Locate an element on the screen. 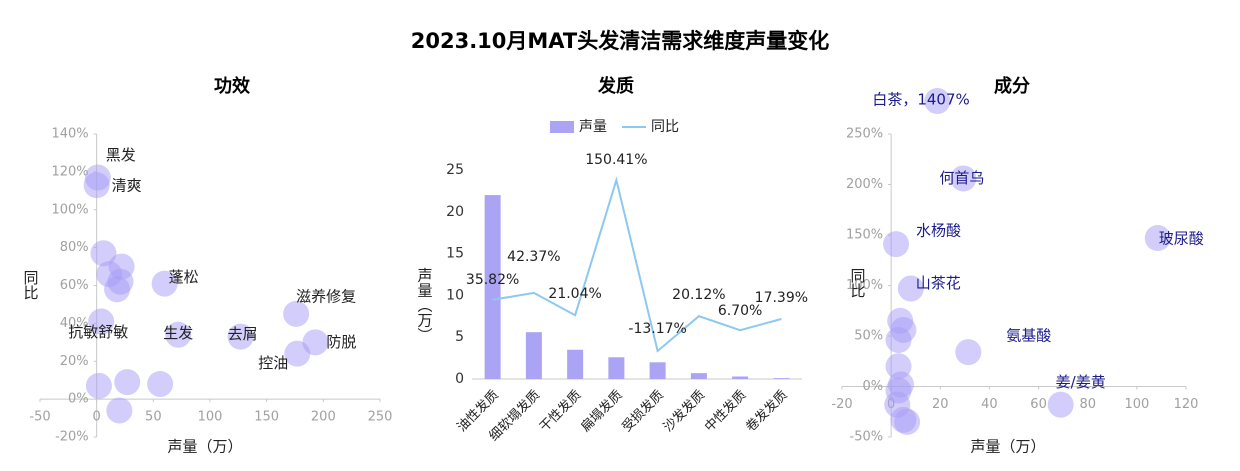 Image resolution: width=1240 pixels, height=471 pixels. y-tick-label: 25 is located at coordinates (455, 170).